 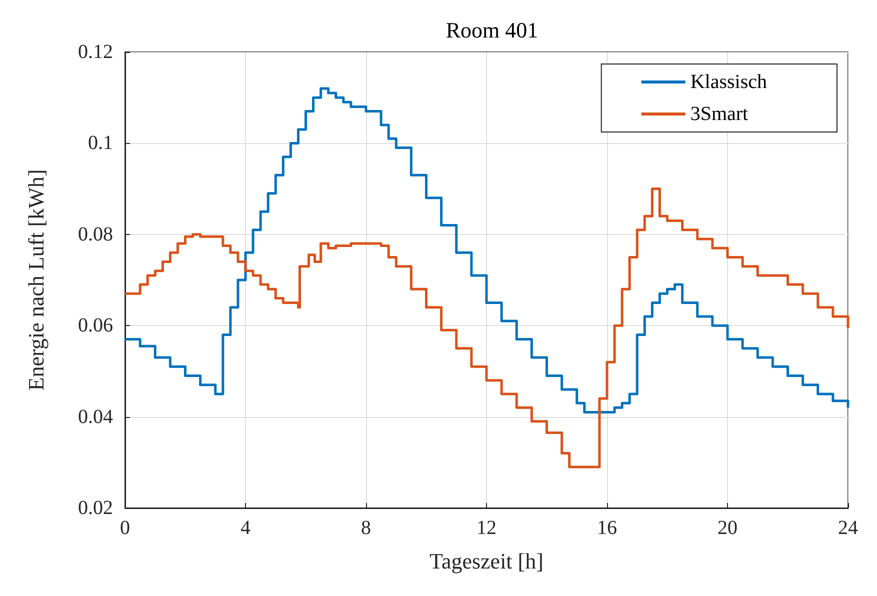 What do you see at coordinates (95, 52) in the screenshot?
I see `y-tick-label: 0.12` at bounding box center [95, 52].